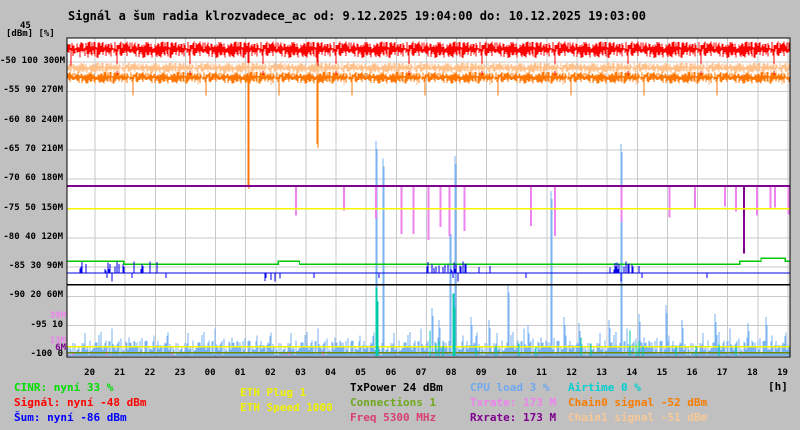 This screenshot has height=430, width=800. Describe the element at coordinates (428, 271) in the screenshot. I see `series-sum-noise` at that location.